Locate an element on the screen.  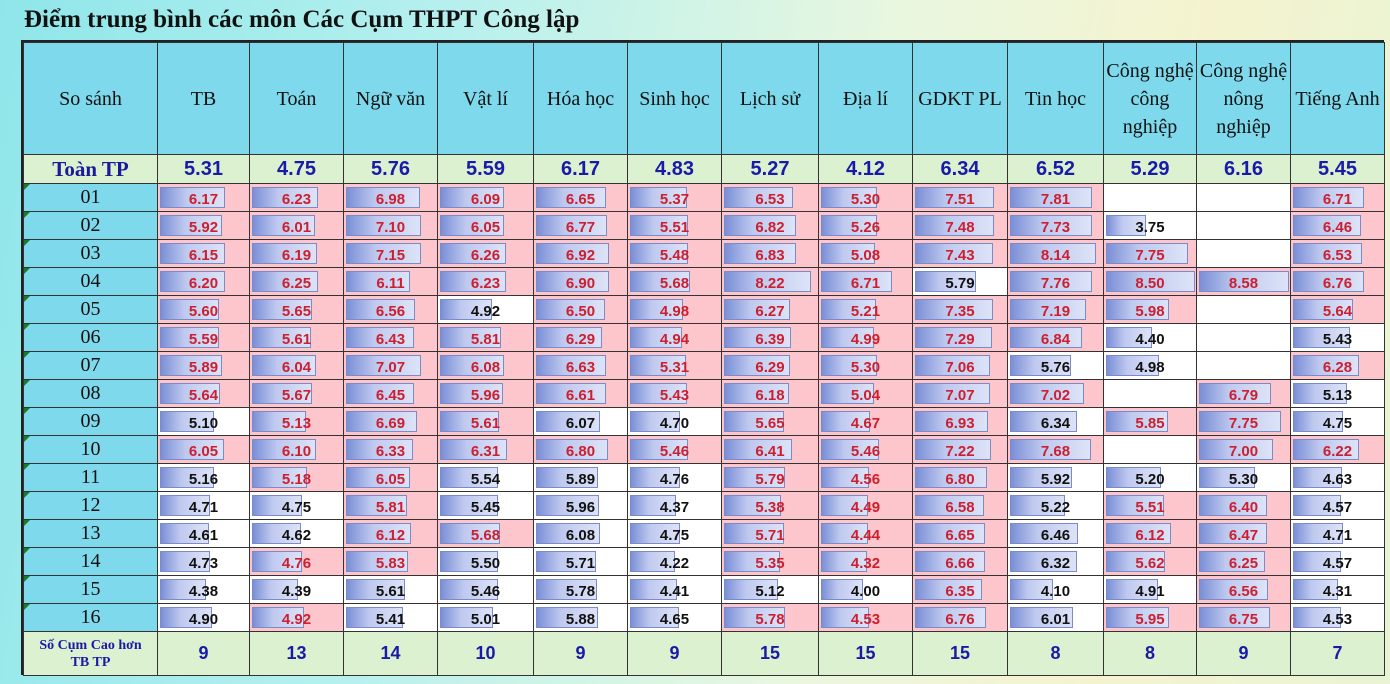
column-header: TB is located at coordinates (203, 98).